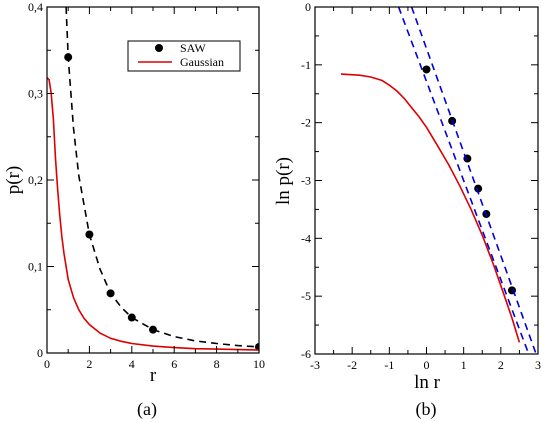 The width and height of the screenshot is (544, 422). I want to click on panel-a-xtick-label: 2, so click(89, 364).